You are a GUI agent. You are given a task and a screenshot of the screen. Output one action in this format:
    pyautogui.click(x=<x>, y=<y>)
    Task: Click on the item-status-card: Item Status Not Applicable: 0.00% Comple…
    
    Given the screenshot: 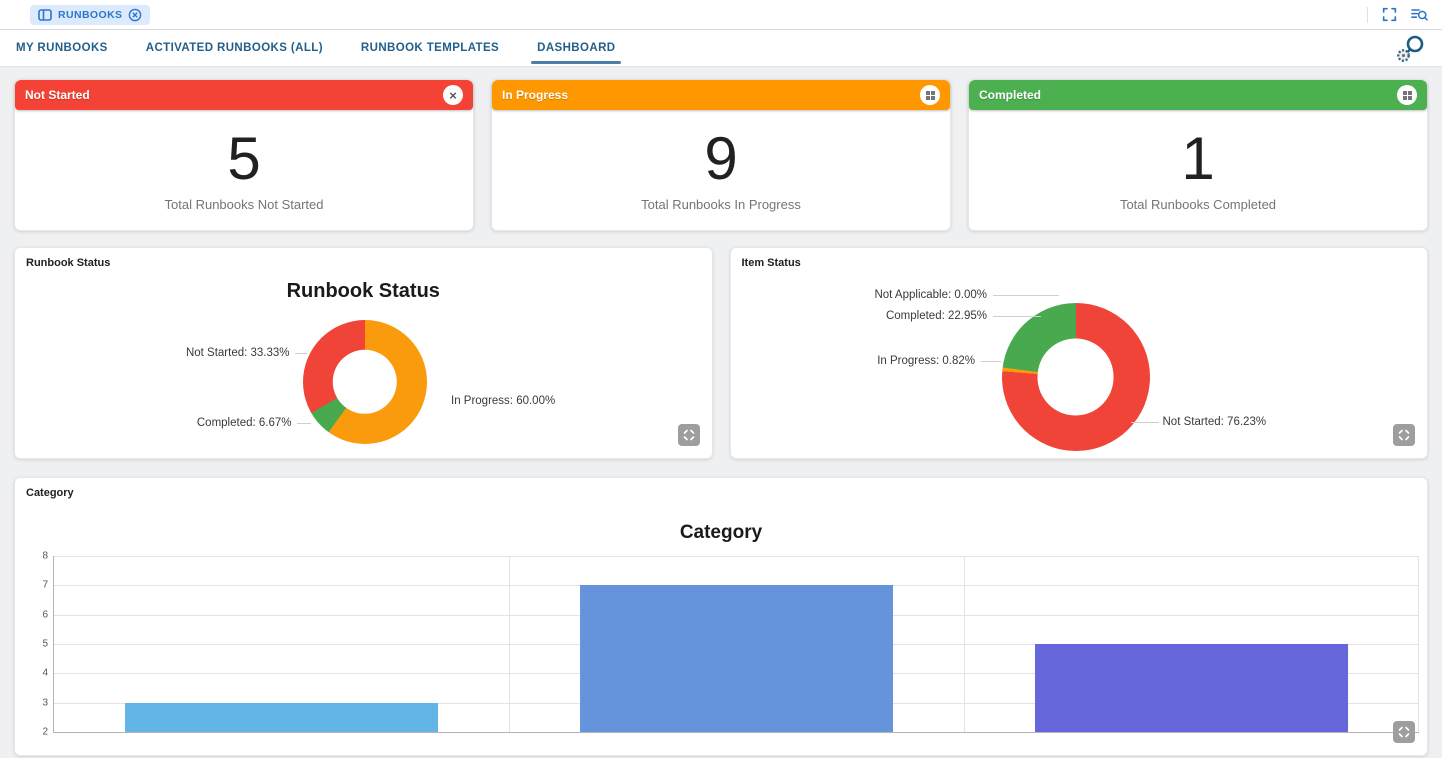 What is the action you would take?
    pyautogui.click(x=1078, y=353)
    